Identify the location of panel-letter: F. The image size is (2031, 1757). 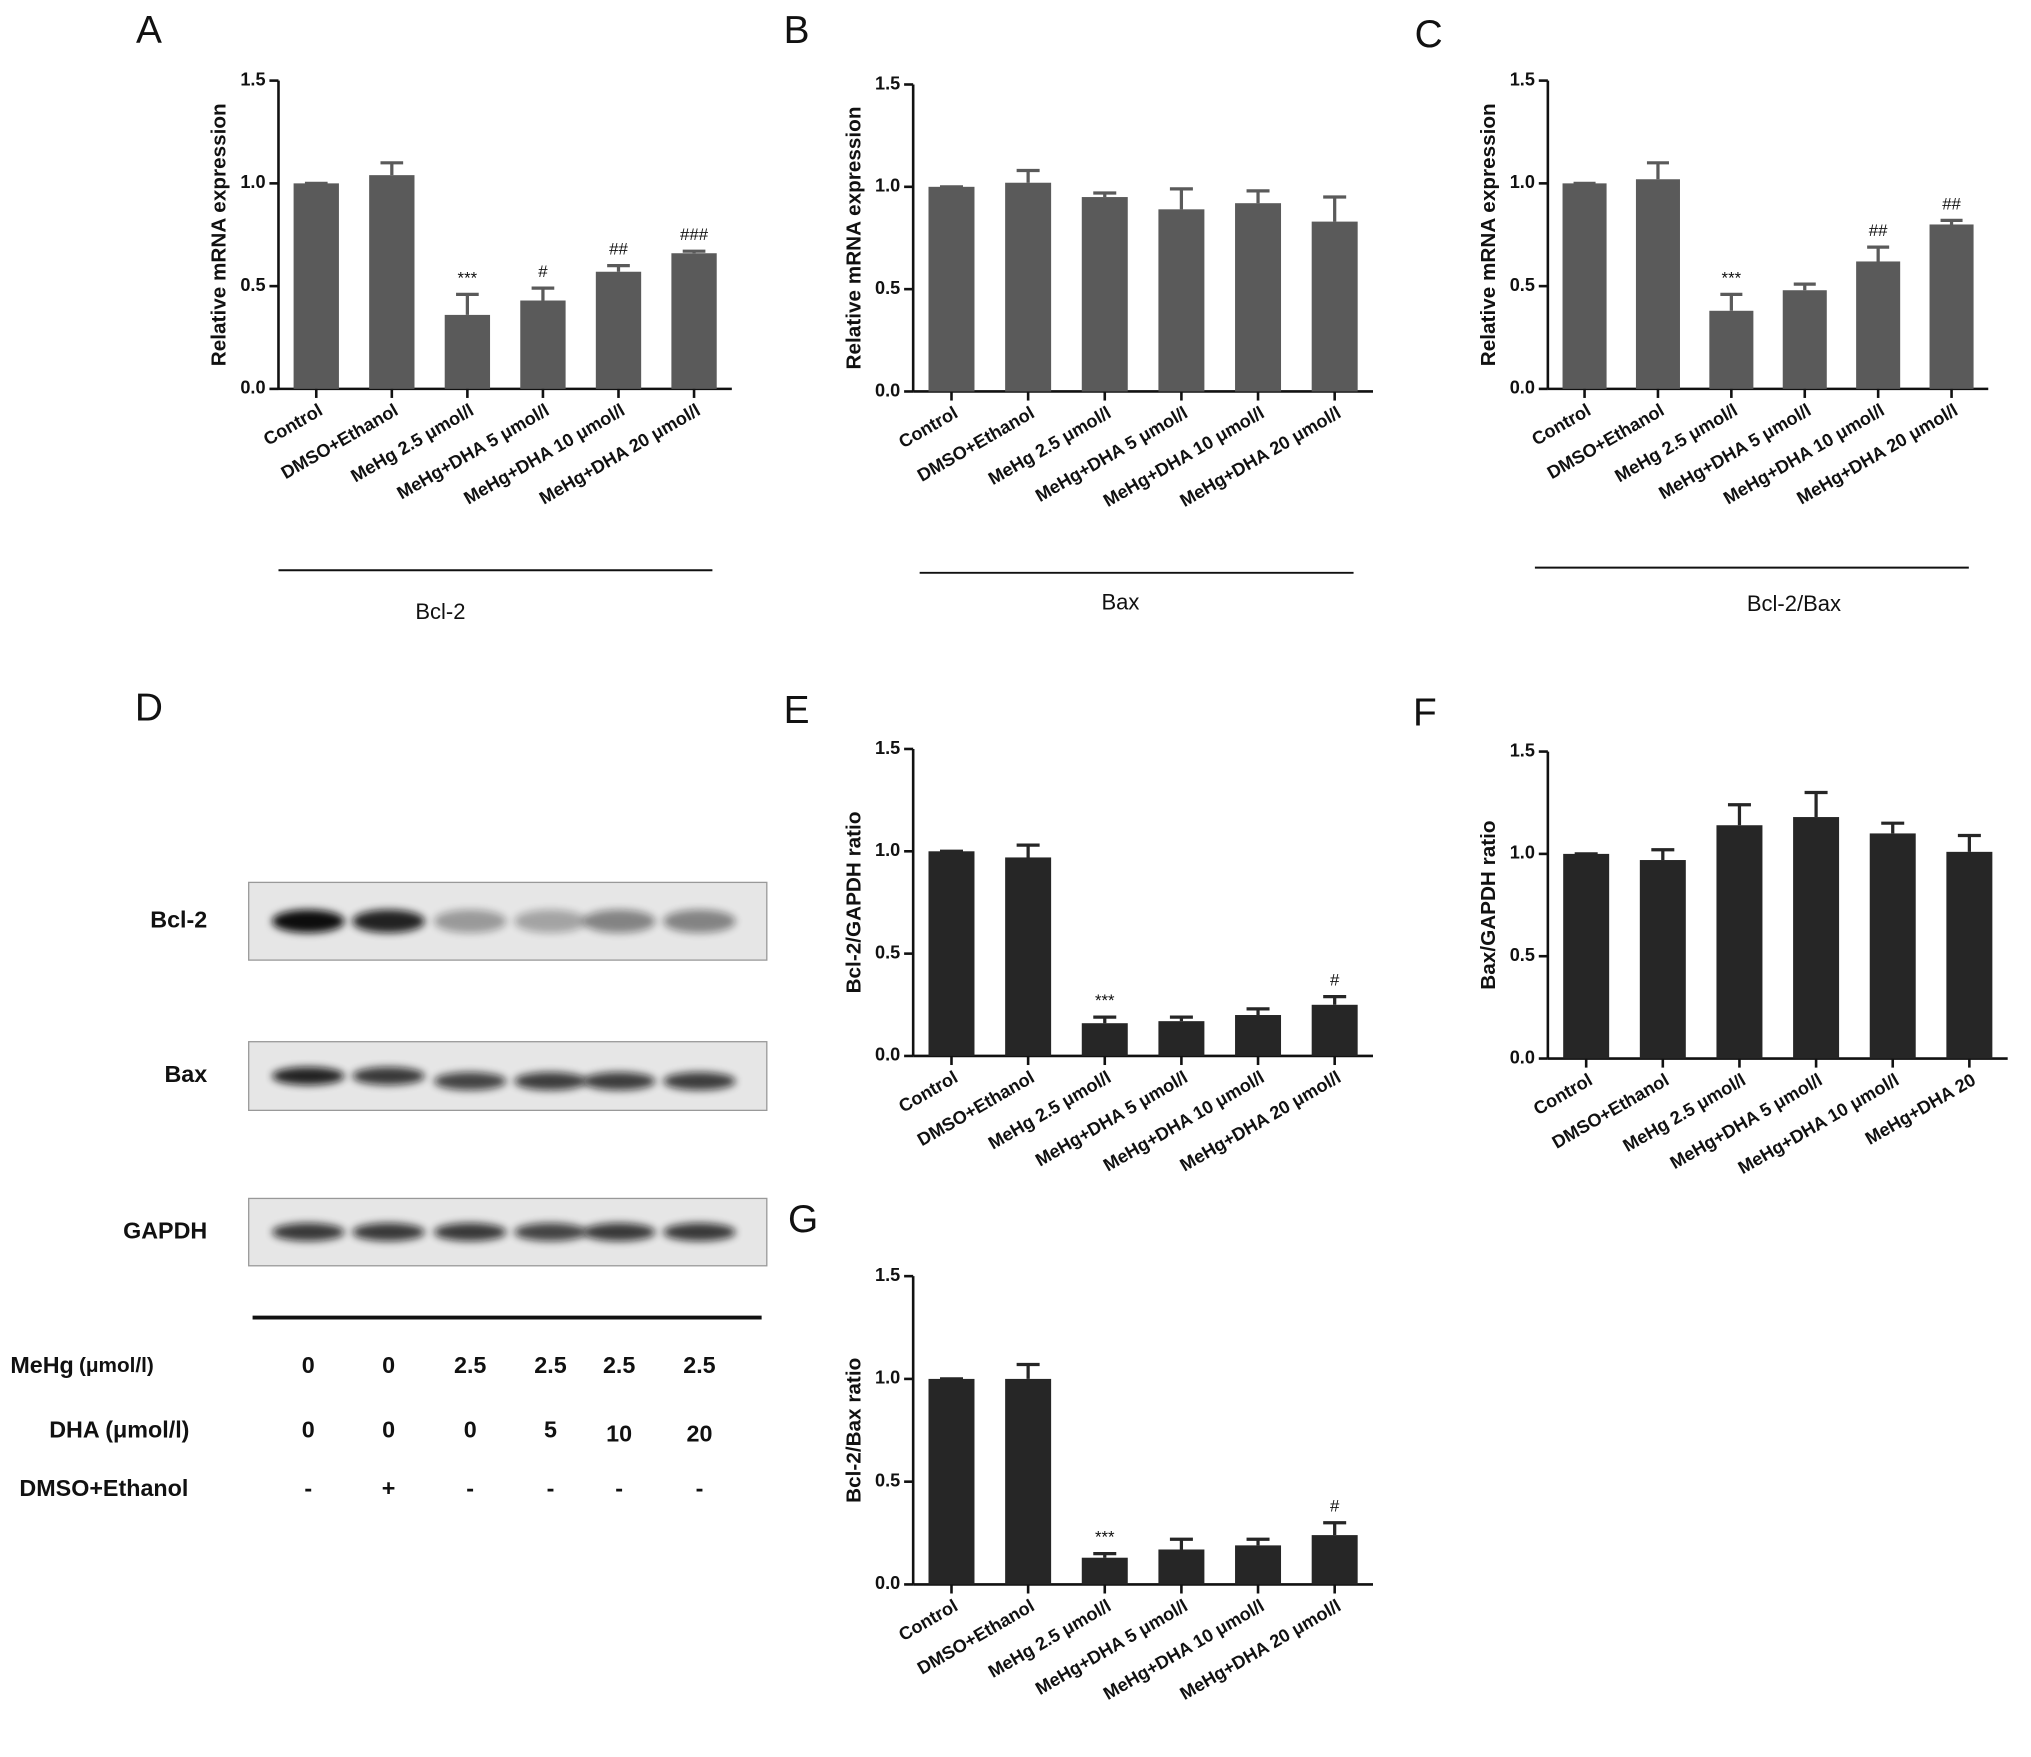
(1425, 713).